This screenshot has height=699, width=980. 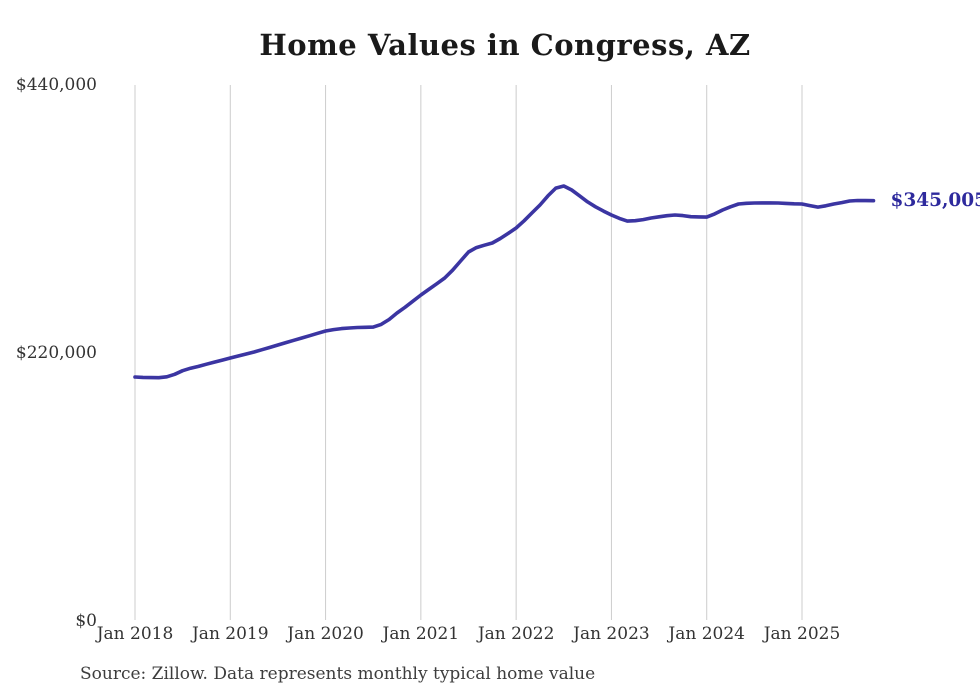 What do you see at coordinates (135, 634) in the screenshot?
I see `x-tick-label: Jan 2018` at bounding box center [135, 634].